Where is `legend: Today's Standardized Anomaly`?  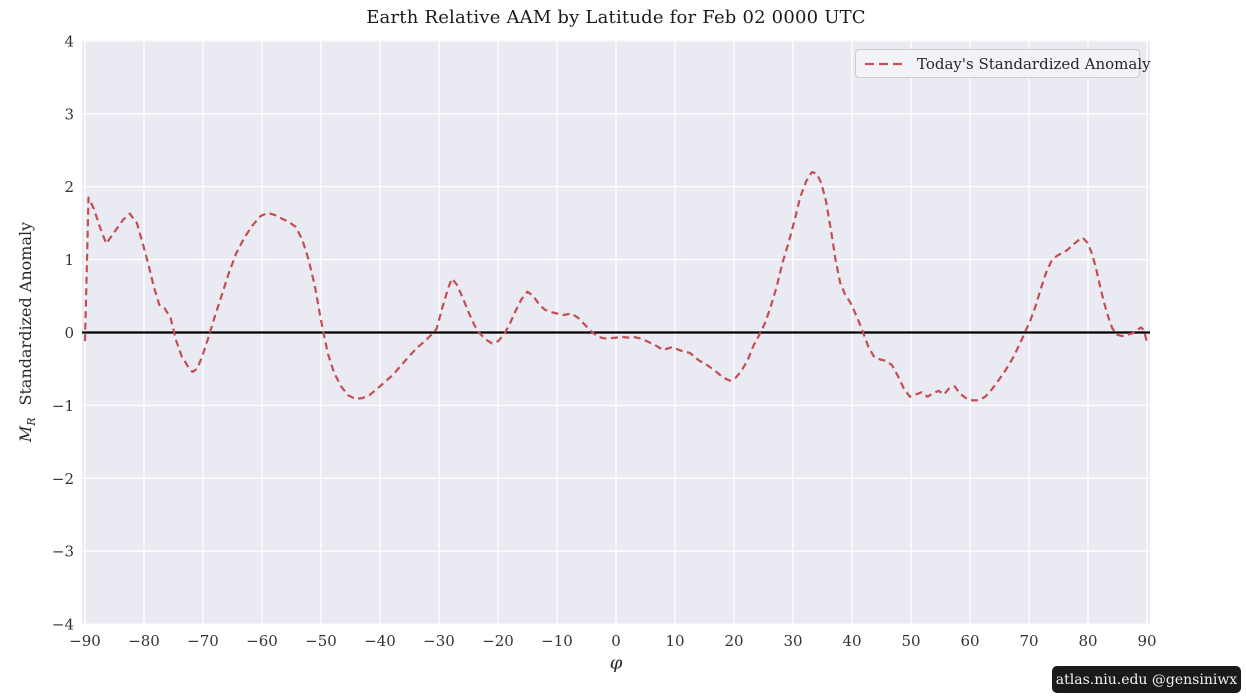
legend: Today's Standardized Anomaly is located at coordinates (1003, 63).